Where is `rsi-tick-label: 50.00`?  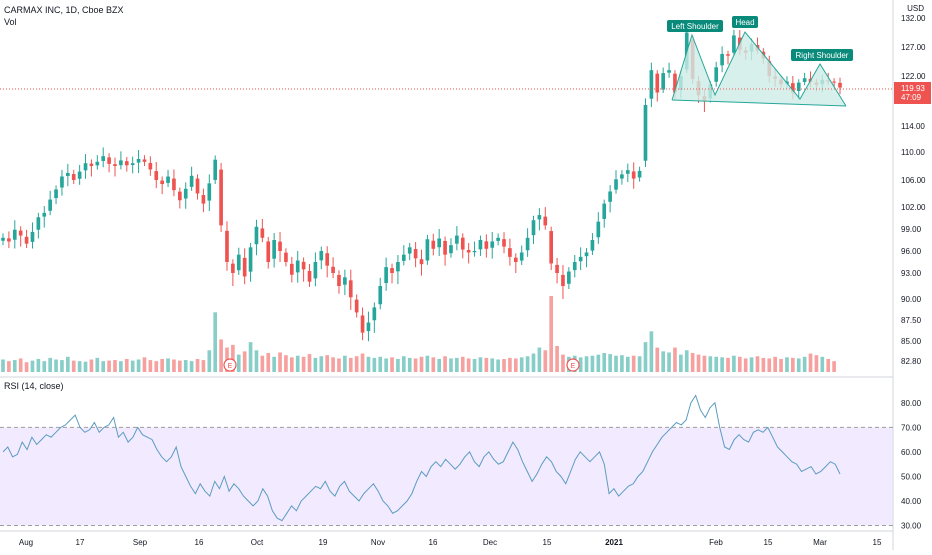
rsi-tick-label: 50.00 is located at coordinates (911, 476).